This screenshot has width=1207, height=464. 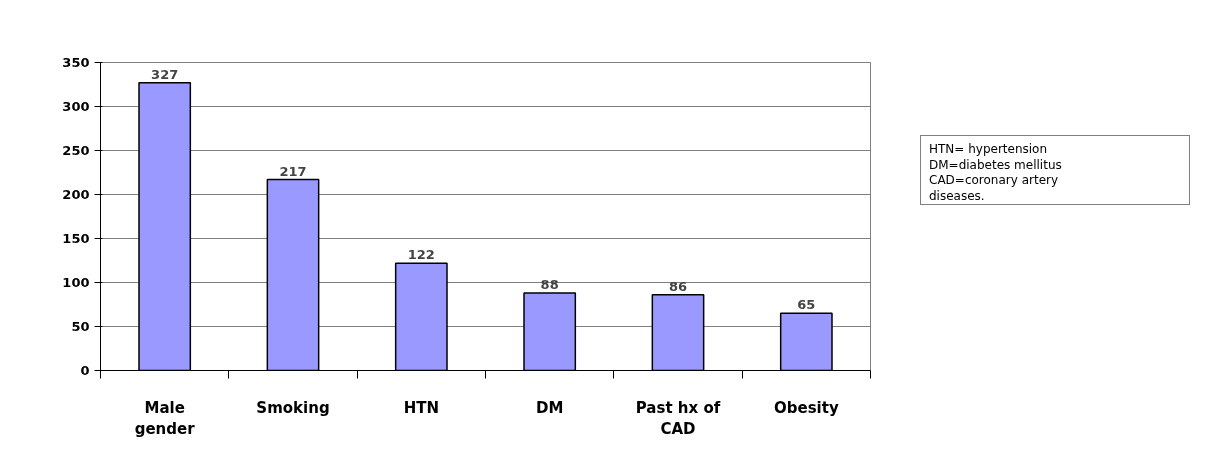 I want to click on data-label: 122, so click(x=421, y=255).